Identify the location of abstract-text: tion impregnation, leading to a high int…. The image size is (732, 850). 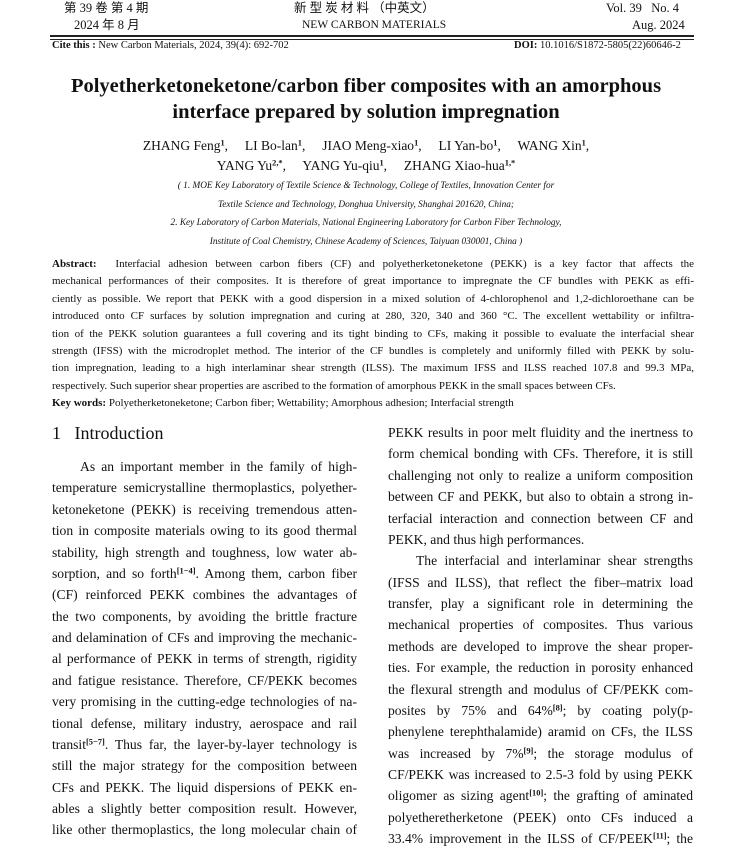
(373, 368).